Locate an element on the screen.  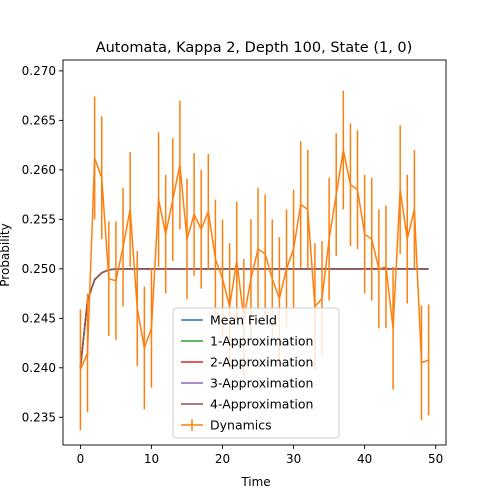
y-axis-label: Probability is located at coordinates (6, 254).